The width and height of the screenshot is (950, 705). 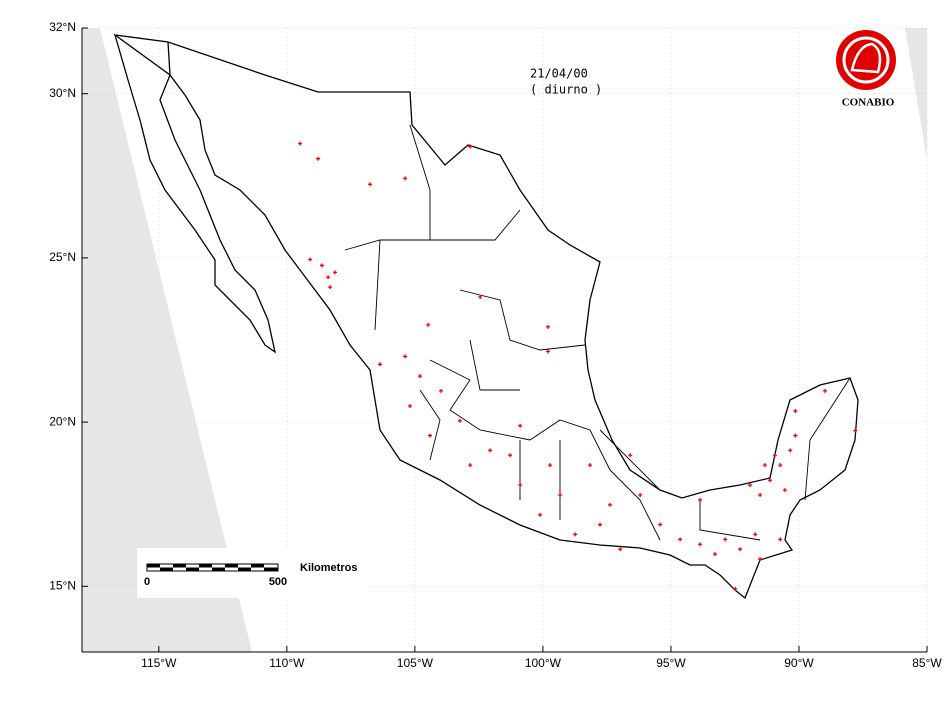 I want to click on logo-figure, so click(x=866, y=58).